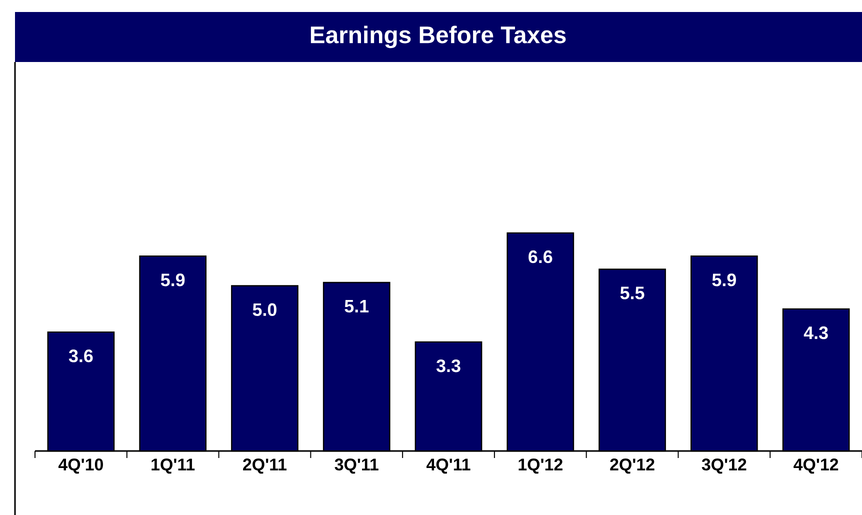  I want to click on x-tick-label: 1Q'11, so click(173, 466).